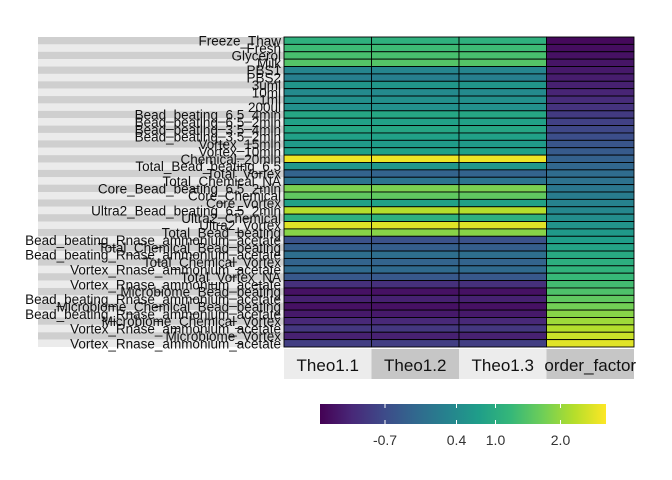 This screenshot has width=672, height=480. Describe the element at coordinates (230, 277) in the screenshot. I see `row-label: Total_Vortex_NA` at that location.